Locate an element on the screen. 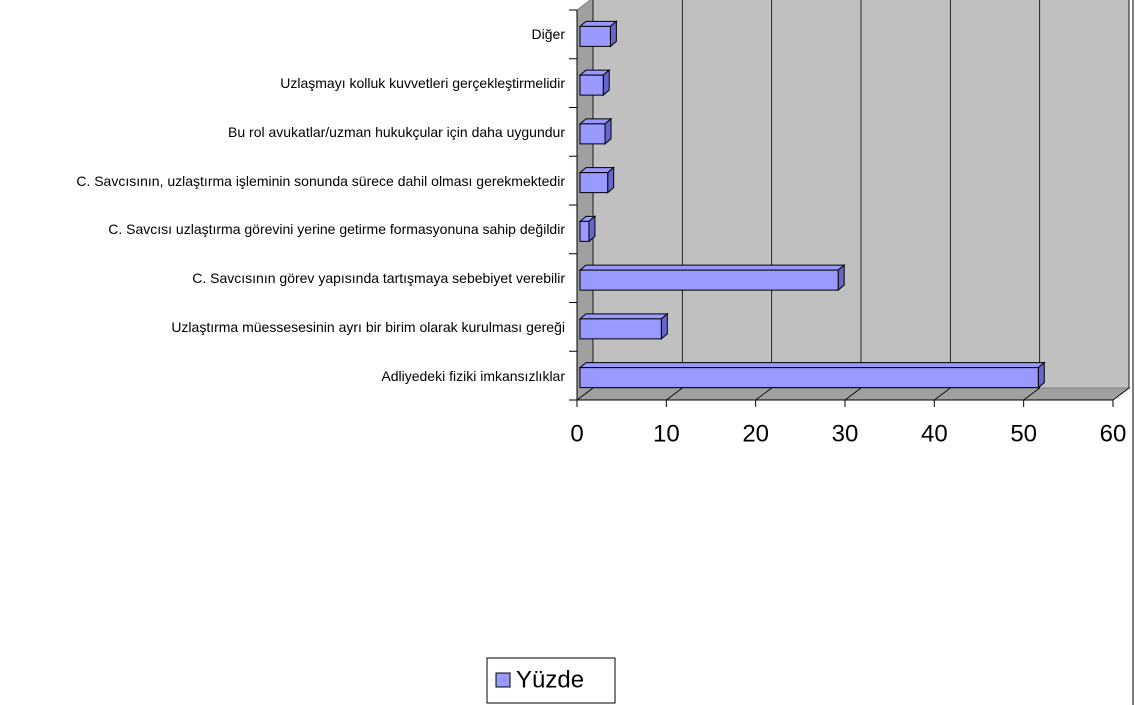 This screenshot has width=1135, height=705. x-tick-label: 30 is located at coordinates (845, 433).